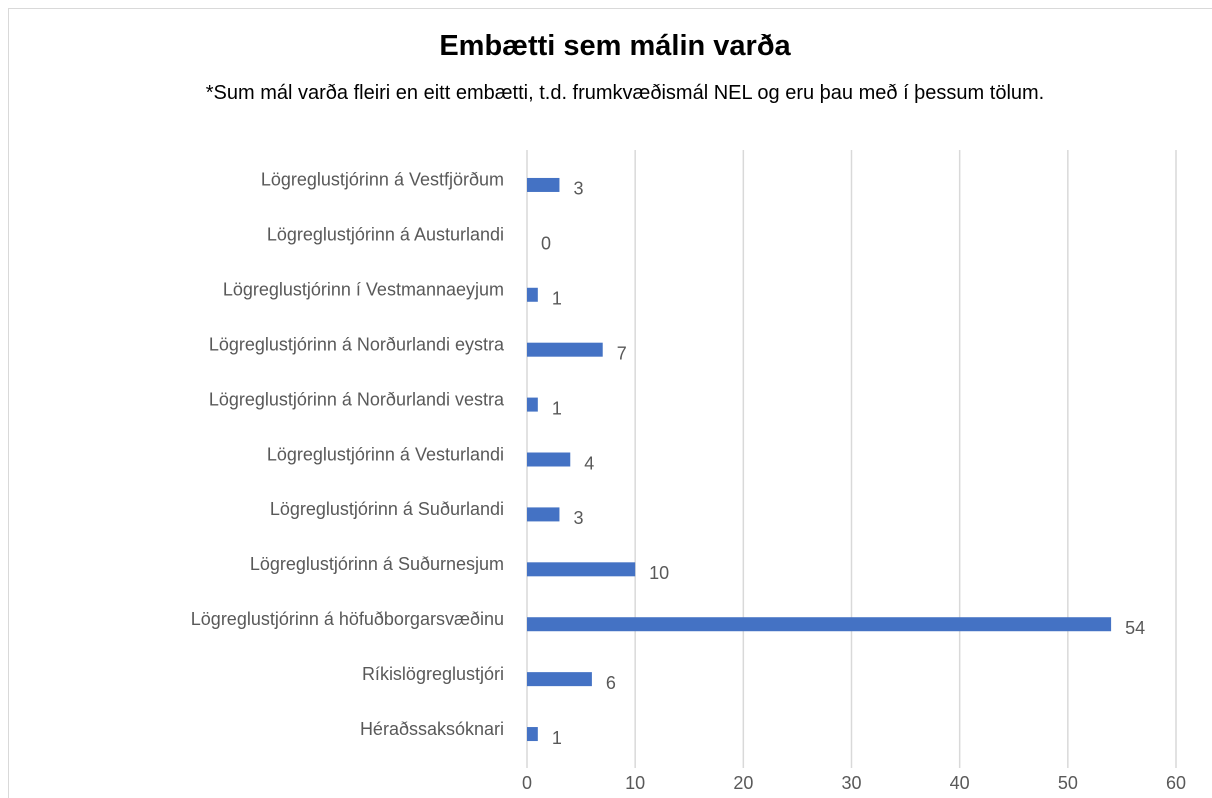 The image size is (1212, 798). What do you see at coordinates (387, 509) in the screenshot?
I see `y-tick-label: Lögreglustjórinn á Suðurlandi` at bounding box center [387, 509].